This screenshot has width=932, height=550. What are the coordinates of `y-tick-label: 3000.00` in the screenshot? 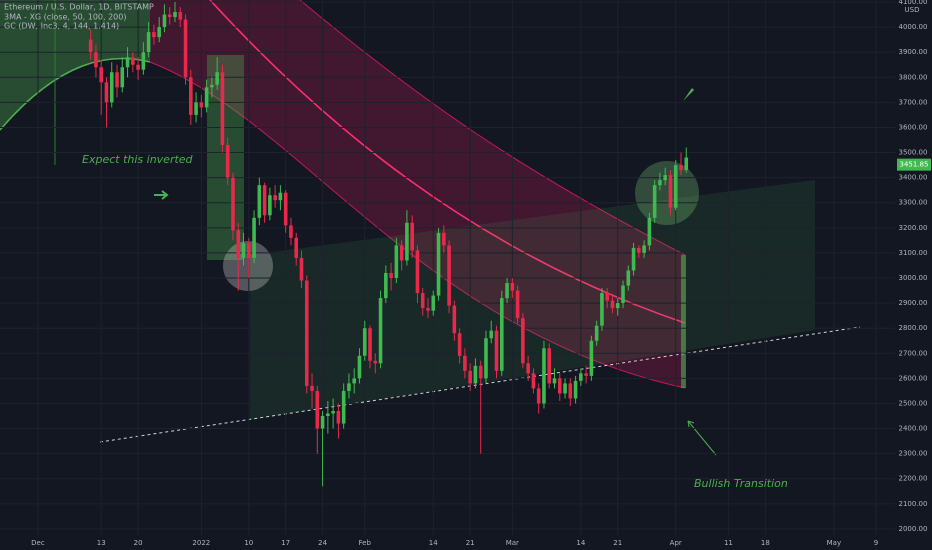 It's located at (913, 278).